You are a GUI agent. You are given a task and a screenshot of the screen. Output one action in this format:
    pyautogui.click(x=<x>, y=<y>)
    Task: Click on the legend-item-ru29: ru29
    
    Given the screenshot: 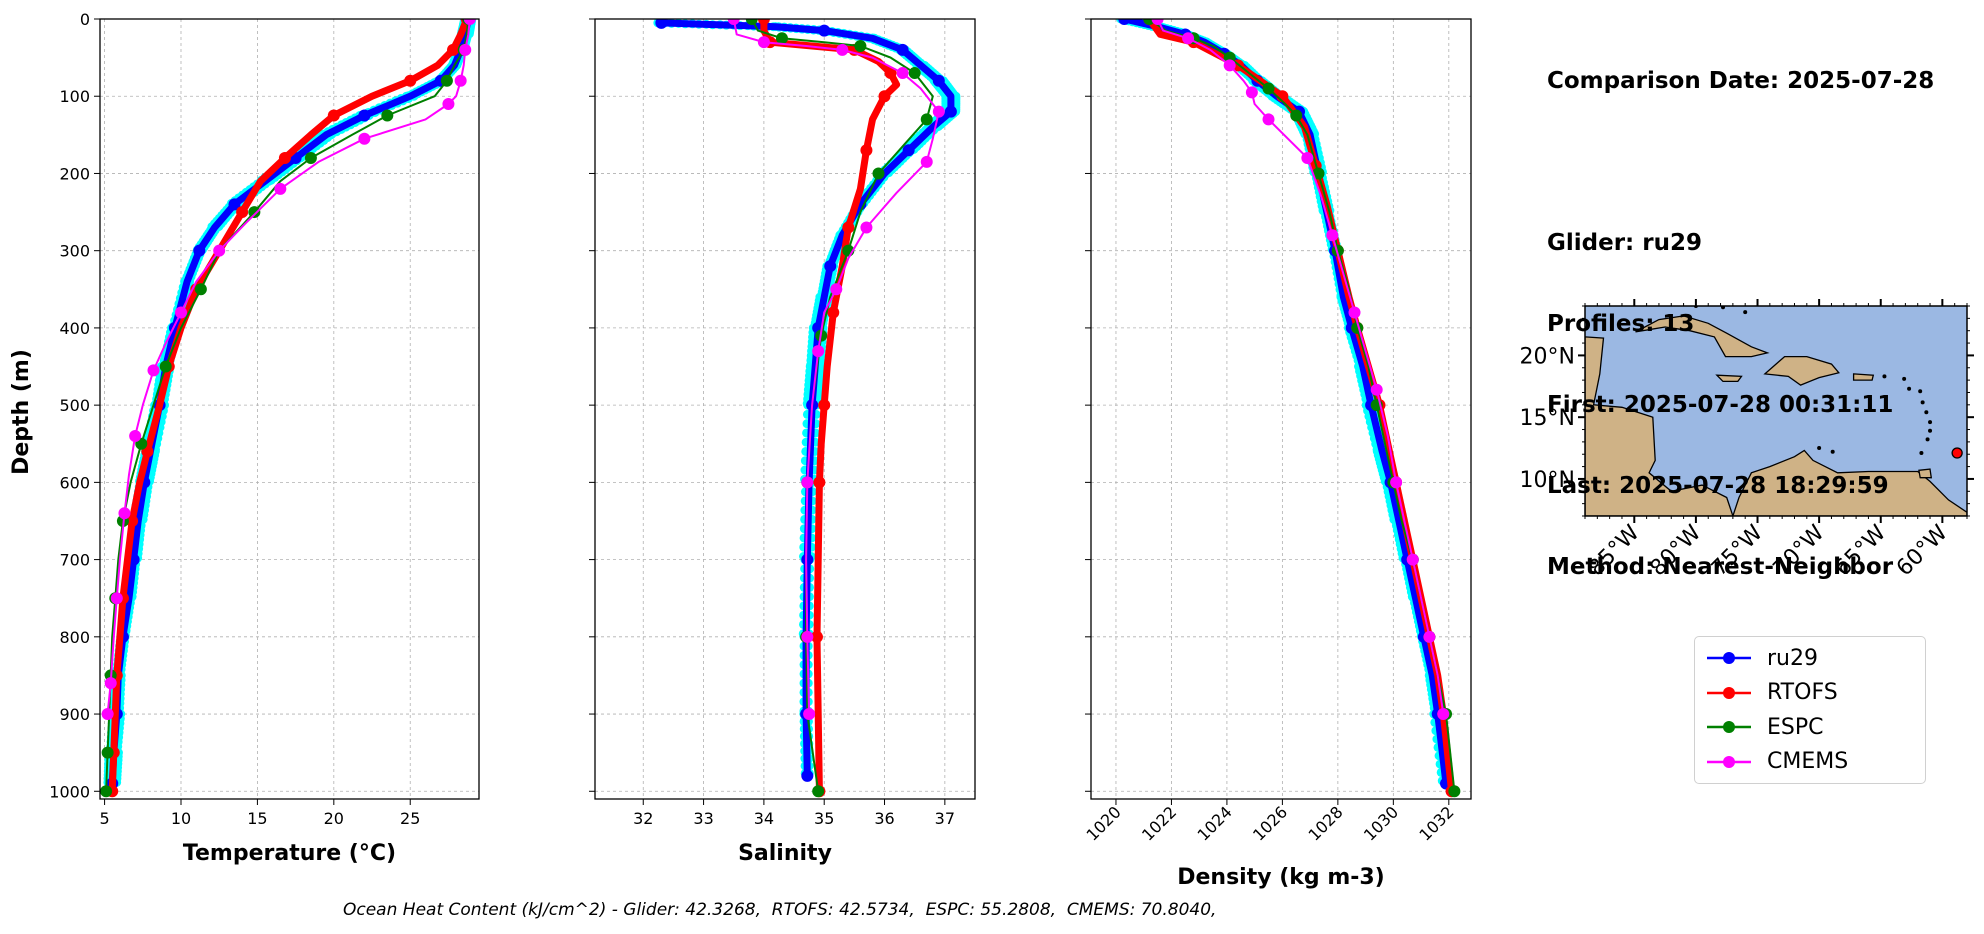 What is the action you would take?
    pyautogui.click(x=1815, y=658)
    